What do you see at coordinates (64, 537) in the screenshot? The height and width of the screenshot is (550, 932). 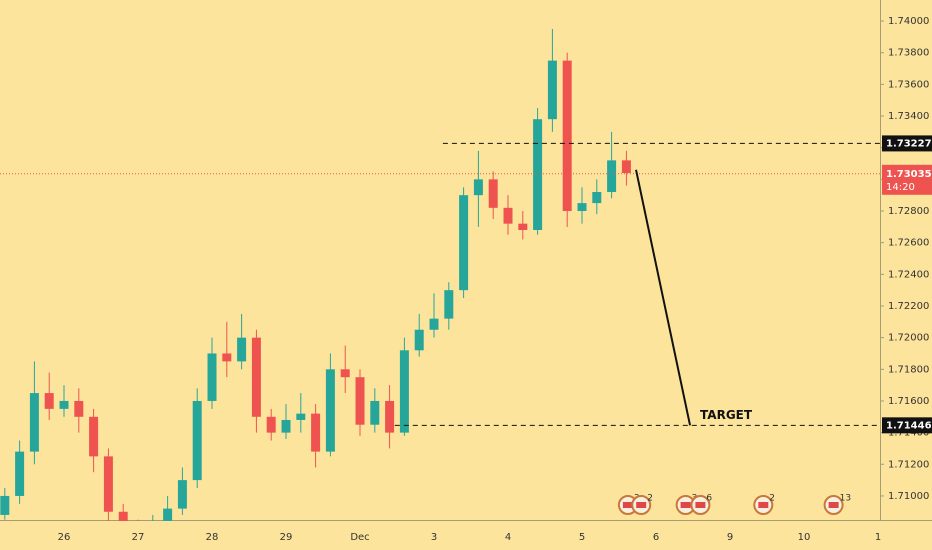 I see `x-tick-label: 26` at bounding box center [64, 537].